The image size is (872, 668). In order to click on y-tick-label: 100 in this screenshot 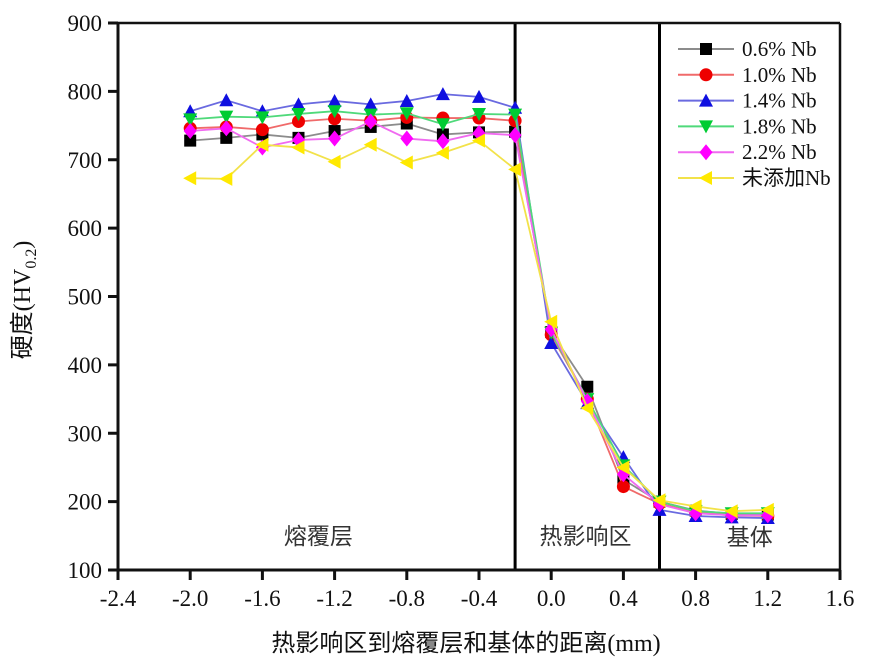, I will do `click(85, 570)`.